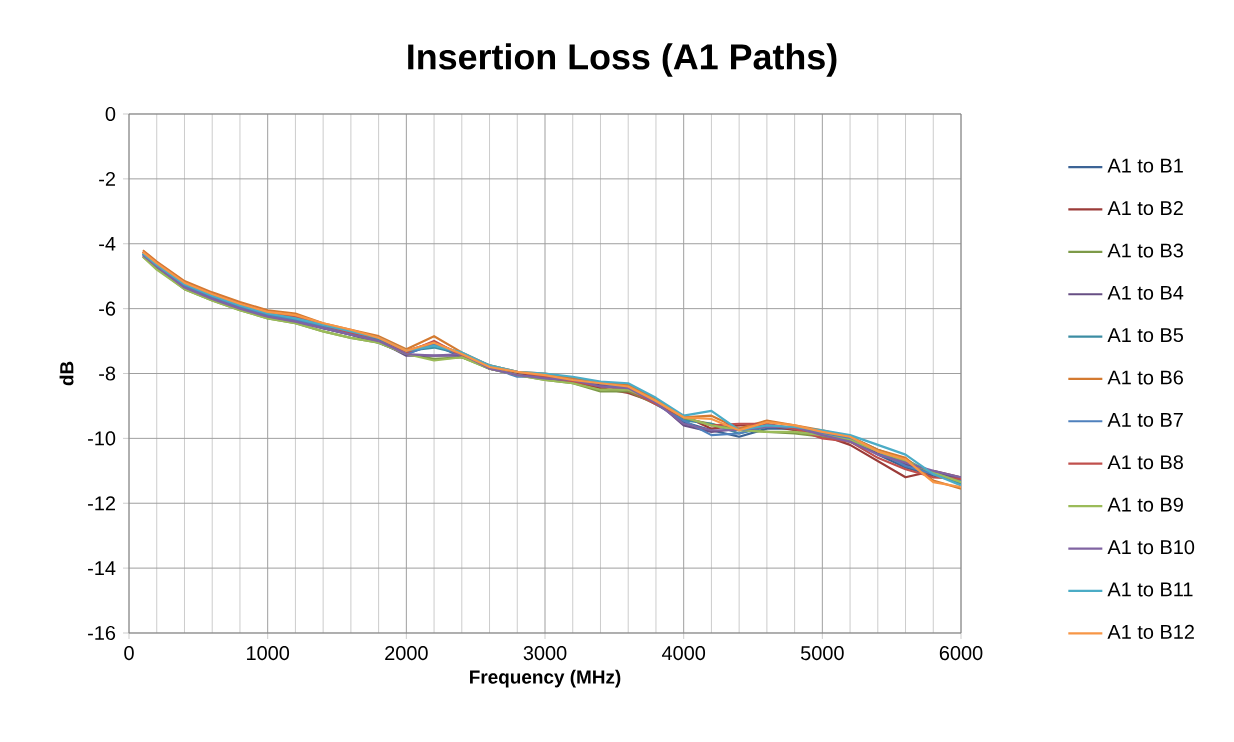 This screenshot has height=742, width=1234. I want to click on x-tick-label: 0, so click(129, 653).